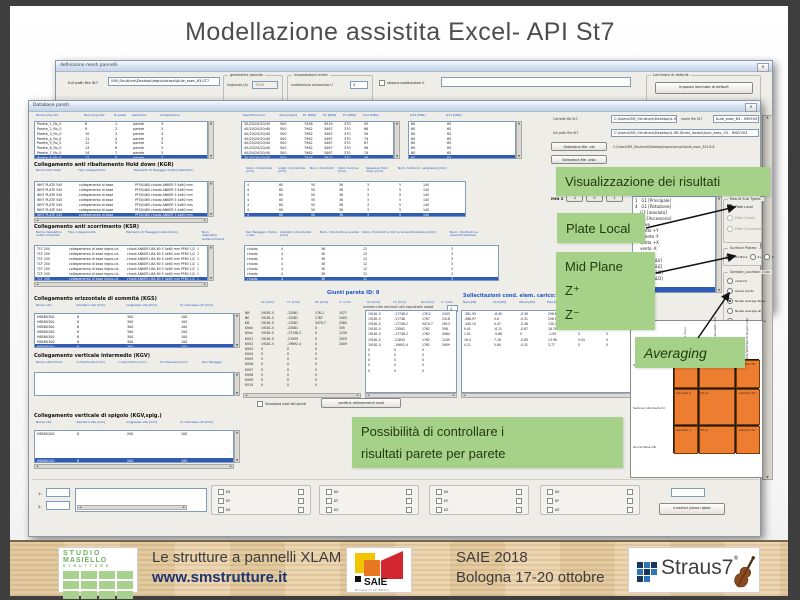  Describe the element at coordinates (302, 395) in the screenshot. I see `coord1-hscroll: ◄ ►` at that location.